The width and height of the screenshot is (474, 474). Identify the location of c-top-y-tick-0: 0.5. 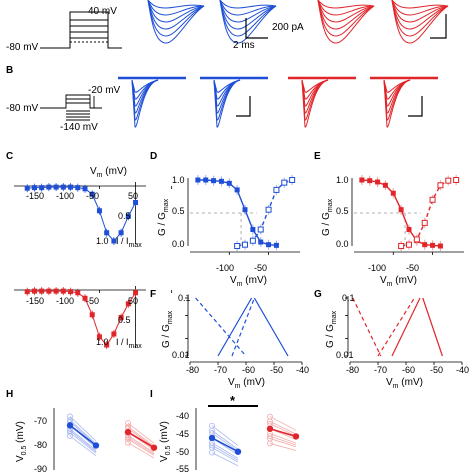
(124, 216).